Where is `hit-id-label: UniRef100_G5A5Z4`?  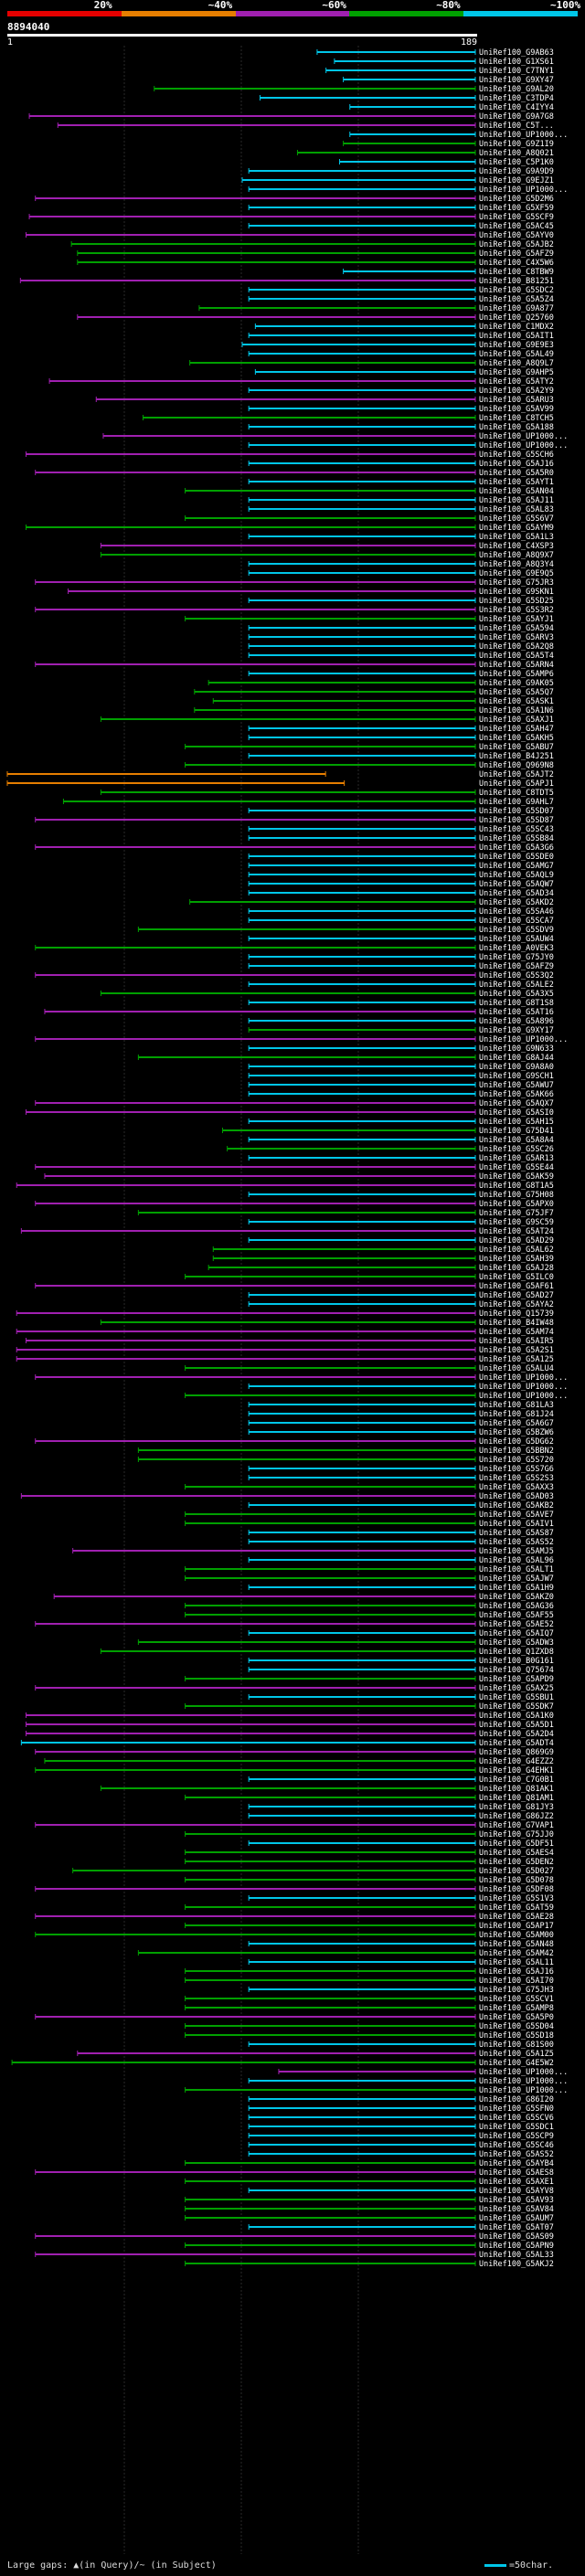 hit-id-label: UniRef100_G5A5Z4 is located at coordinates (516, 299).